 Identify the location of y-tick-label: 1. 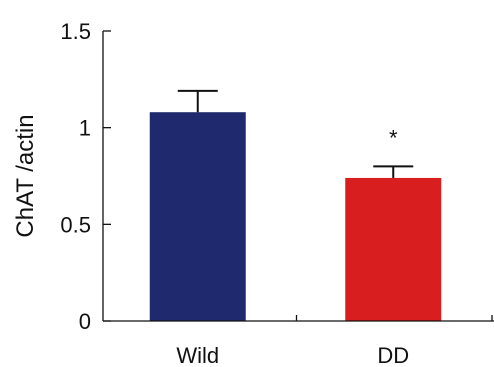
(85, 128).